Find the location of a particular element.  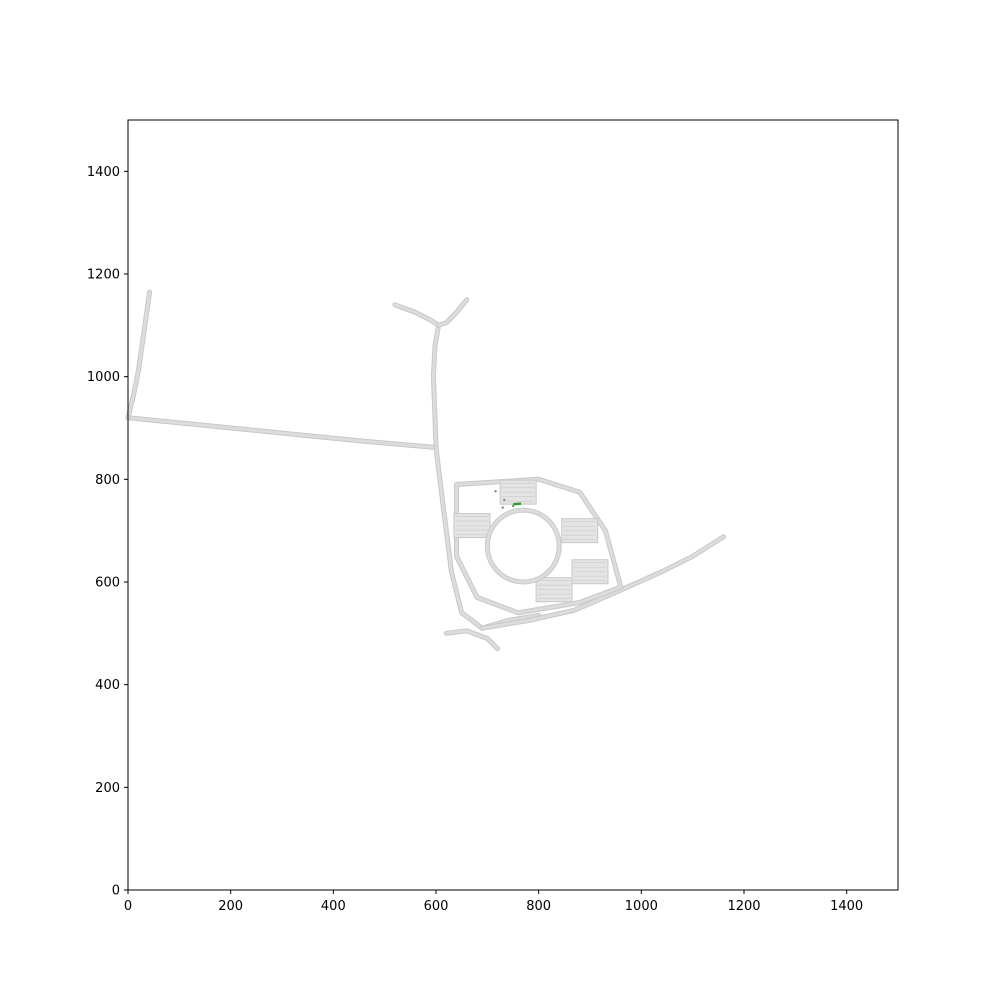

road-west-road-north-branch is located at coordinates (139, 355).